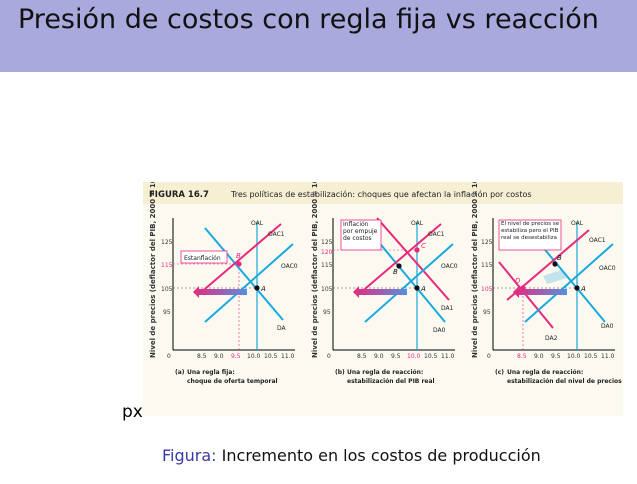 This screenshot has width=637, height=484. I want to click on panel-b-oac1-line, so click(400, 259).